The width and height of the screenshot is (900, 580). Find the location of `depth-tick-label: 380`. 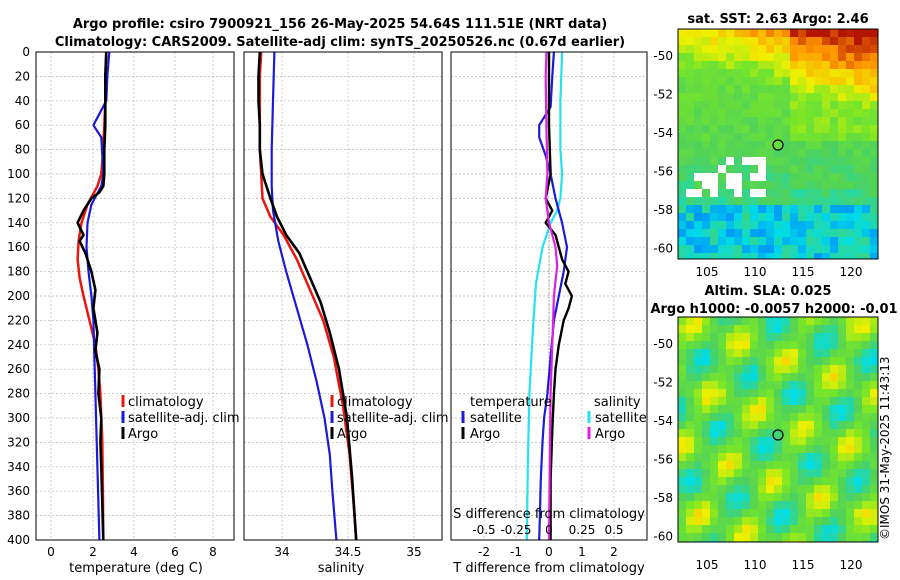

depth-tick-label: 380 is located at coordinates (18, 516).